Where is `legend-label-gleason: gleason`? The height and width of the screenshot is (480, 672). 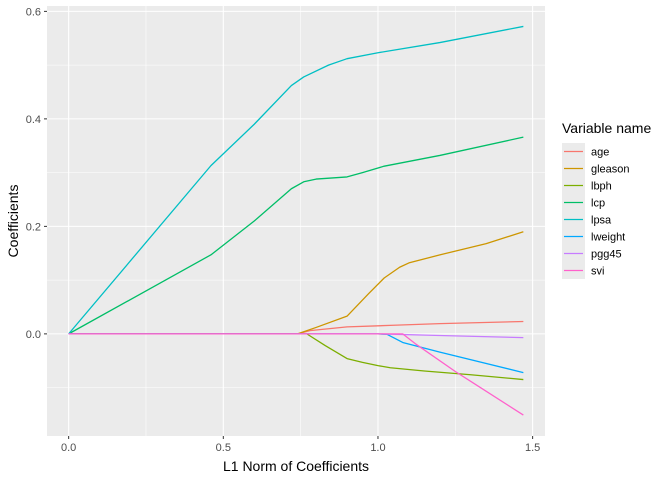
legend-label-gleason: gleason is located at coordinates (610, 170).